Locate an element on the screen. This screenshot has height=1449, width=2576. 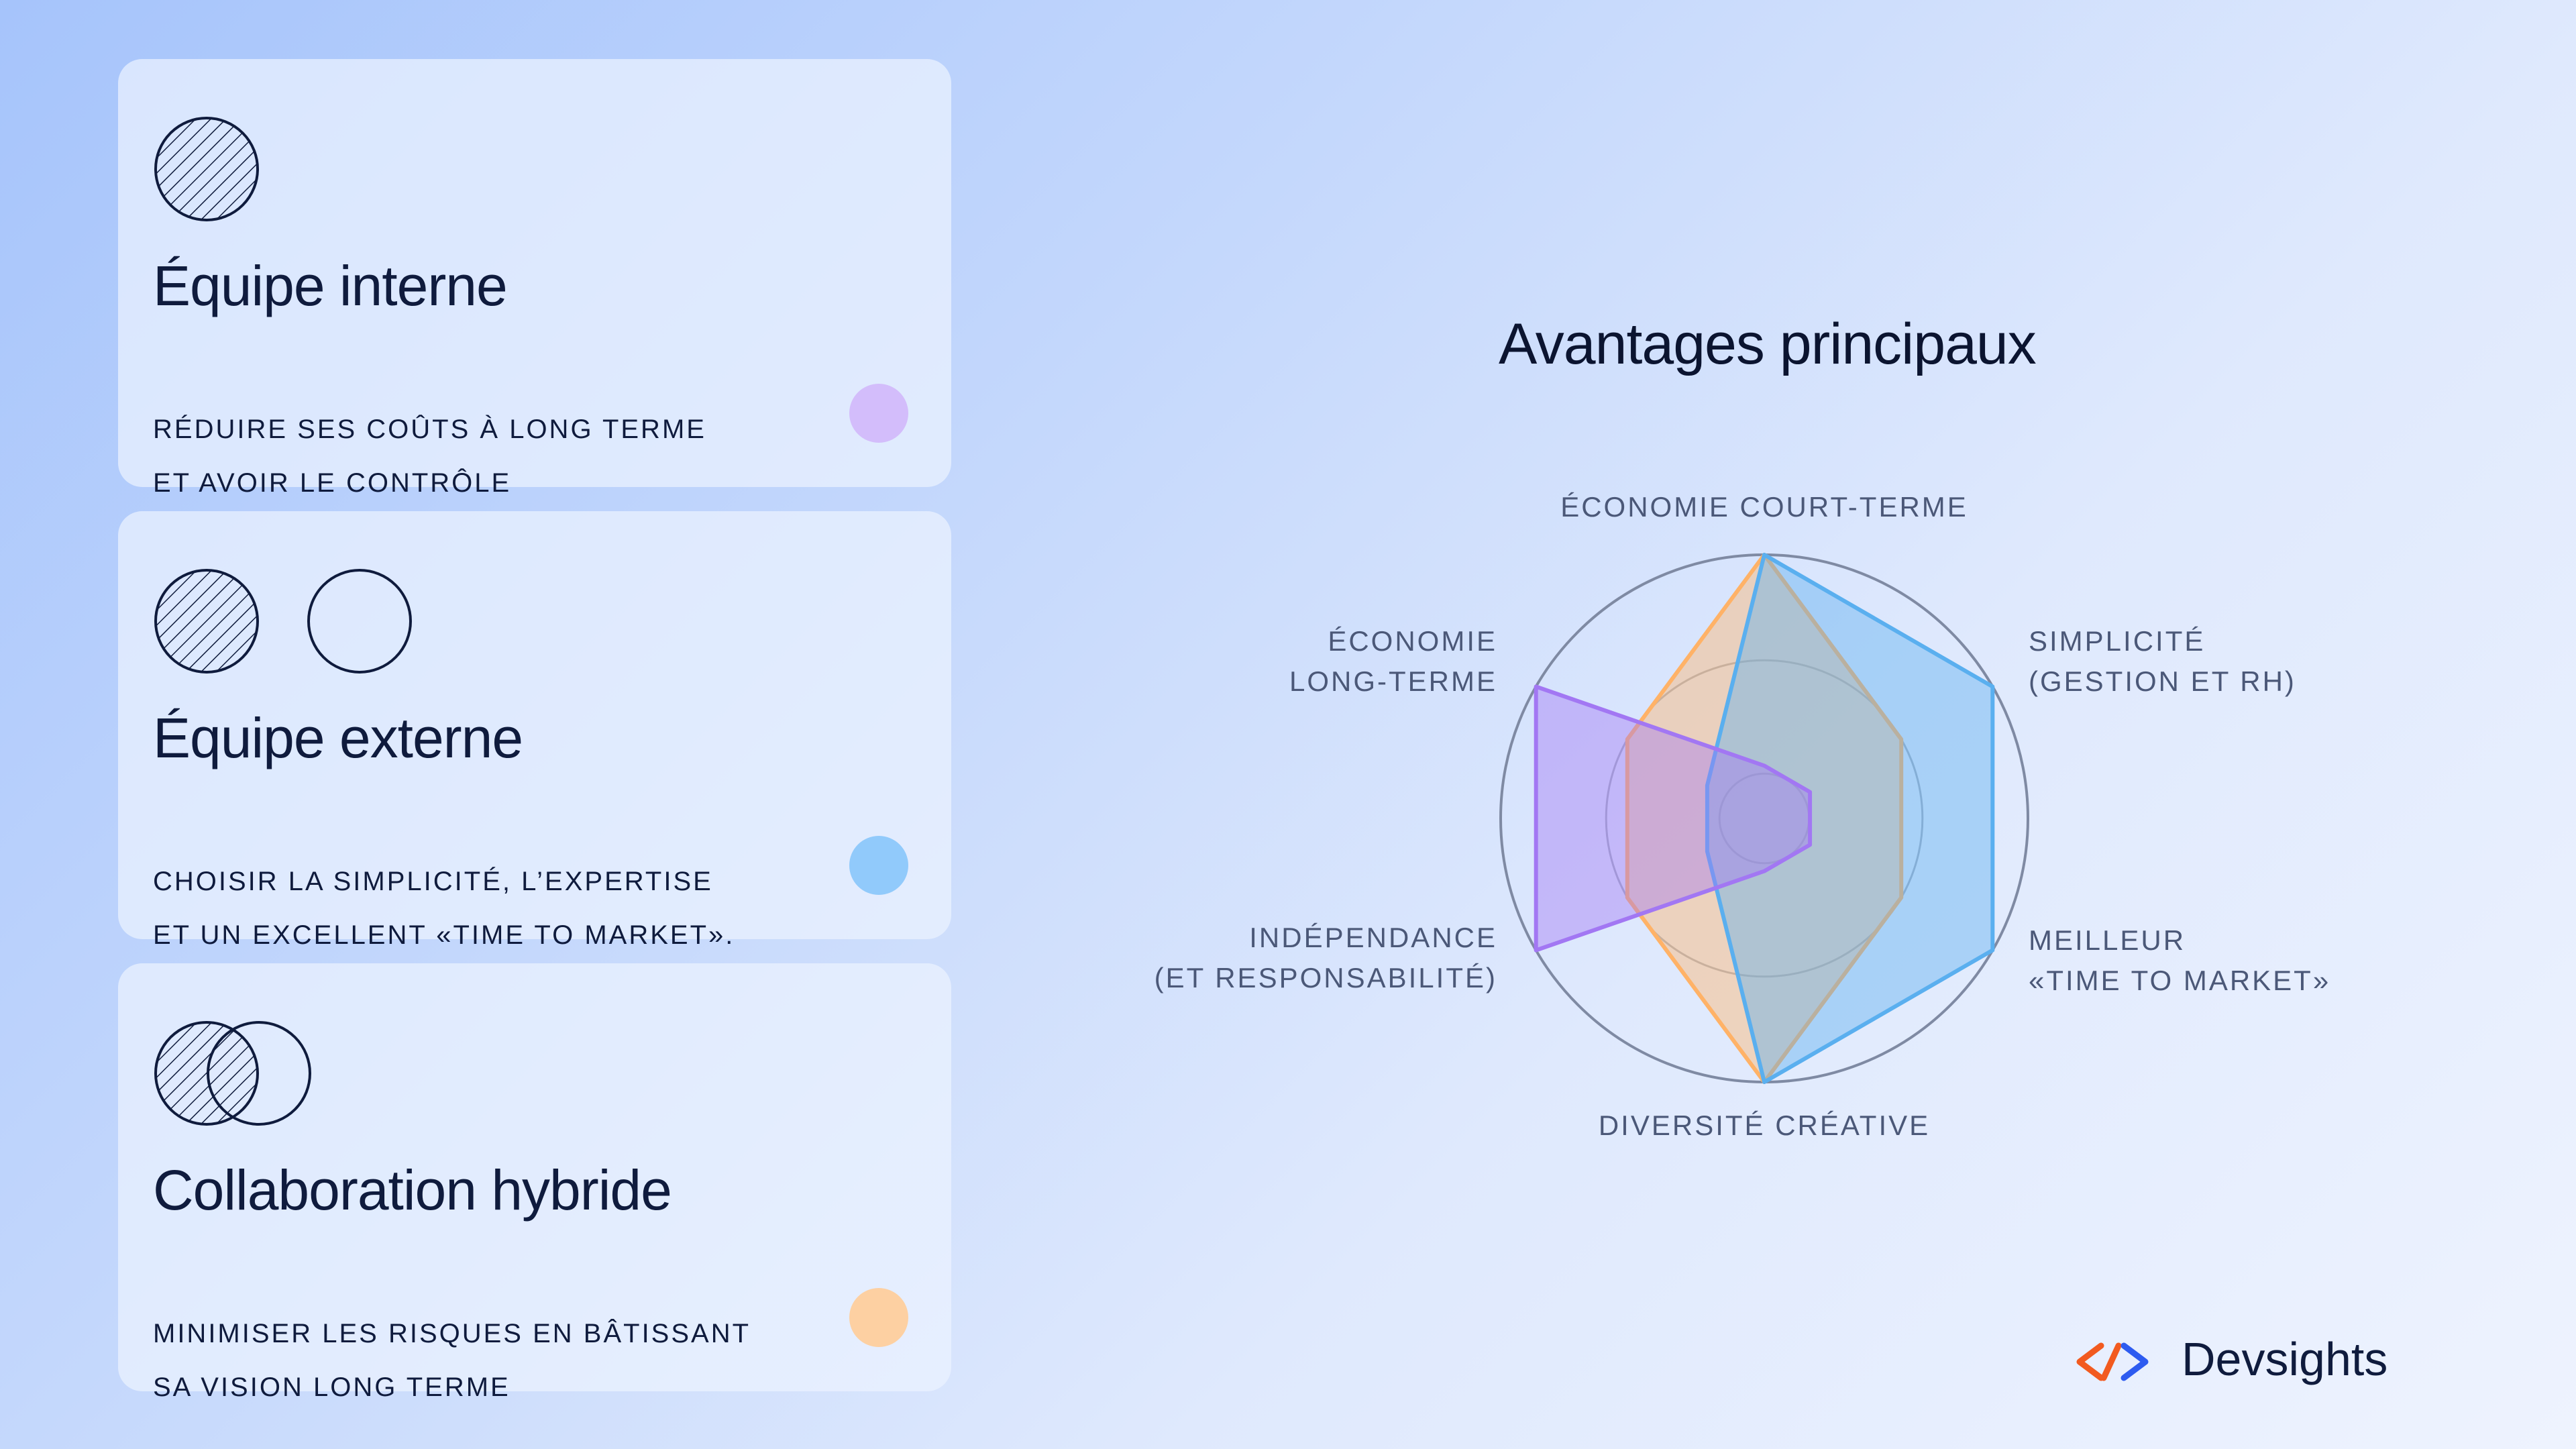
chart-title: Avantages principaux is located at coordinates (1768, 344).